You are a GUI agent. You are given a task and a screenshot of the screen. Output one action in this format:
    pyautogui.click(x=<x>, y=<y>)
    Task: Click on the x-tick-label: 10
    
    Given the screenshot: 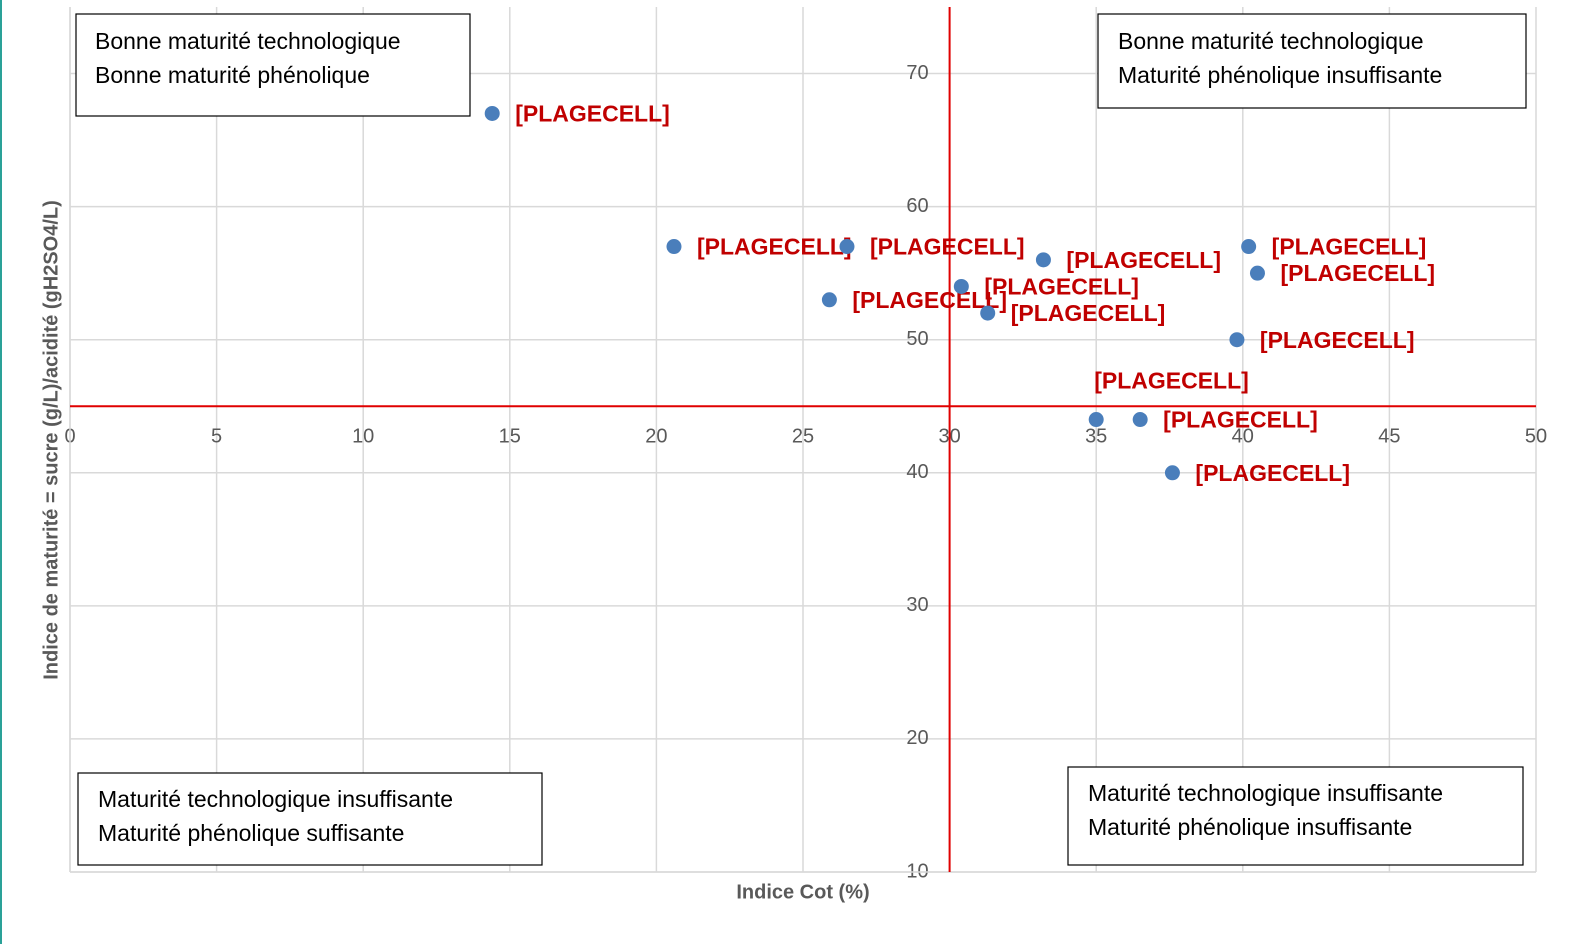 What is the action you would take?
    pyautogui.click(x=363, y=437)
    